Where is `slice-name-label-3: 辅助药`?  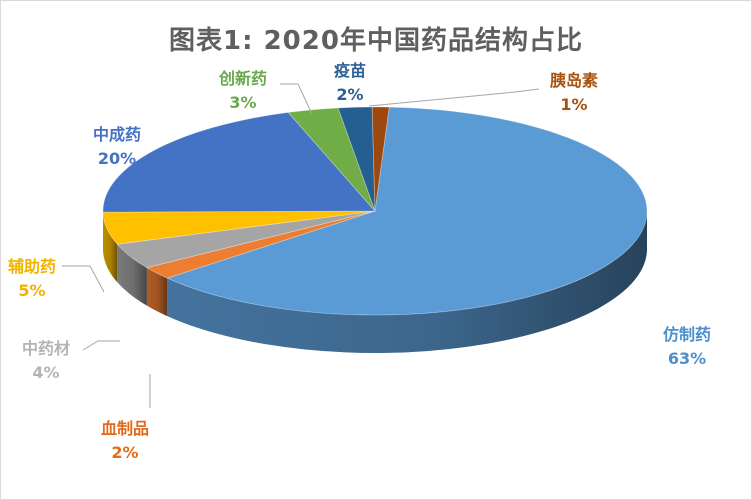 slice-name-label-3: 辅助药 is located at coordinates (32, 266).